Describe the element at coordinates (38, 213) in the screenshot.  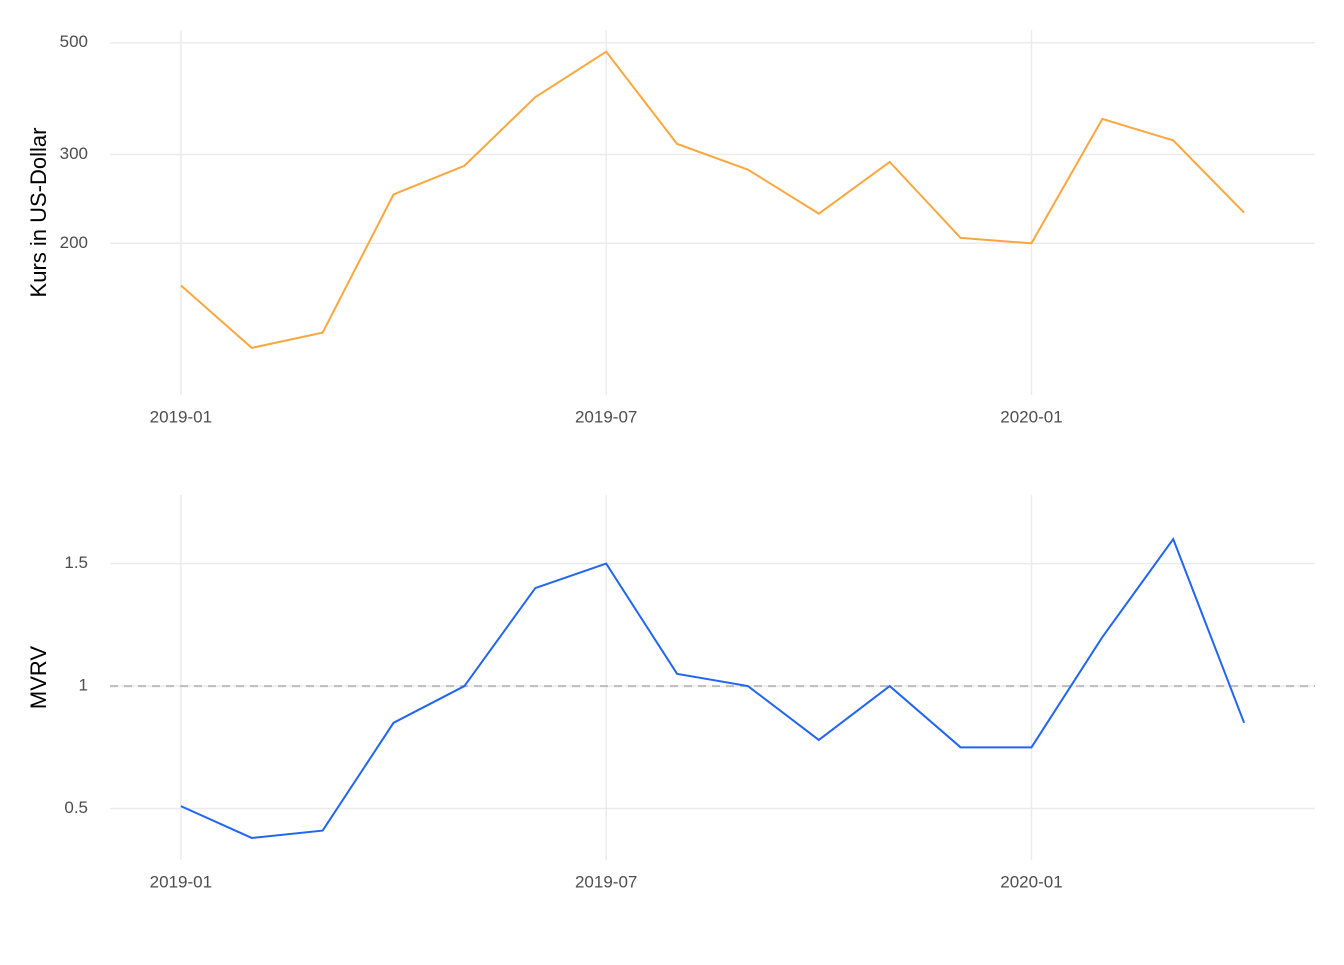
I see `y-axis-label: Kurs in US-Dollar` at that location.